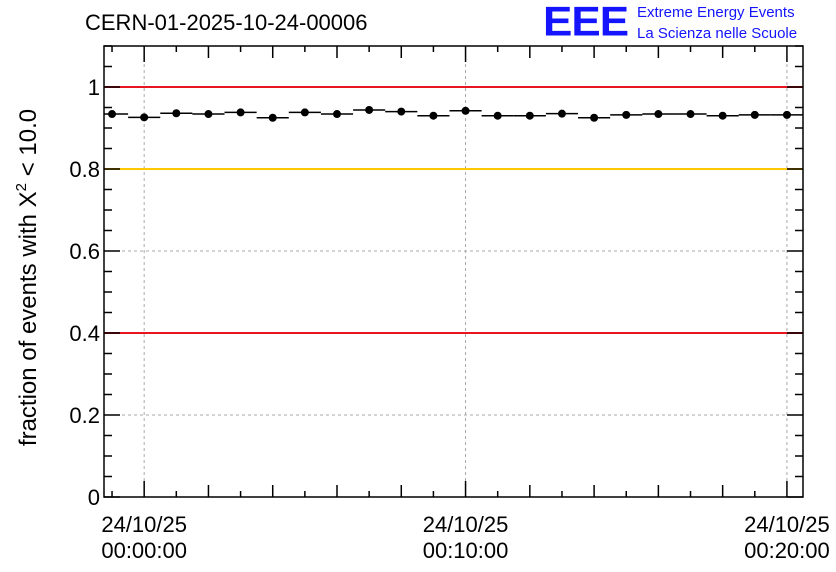  What do you see at coordinates (586, 22) in the screenshot?
I see `eee-logo-mark: EEE` at bounding box center [586, 22].